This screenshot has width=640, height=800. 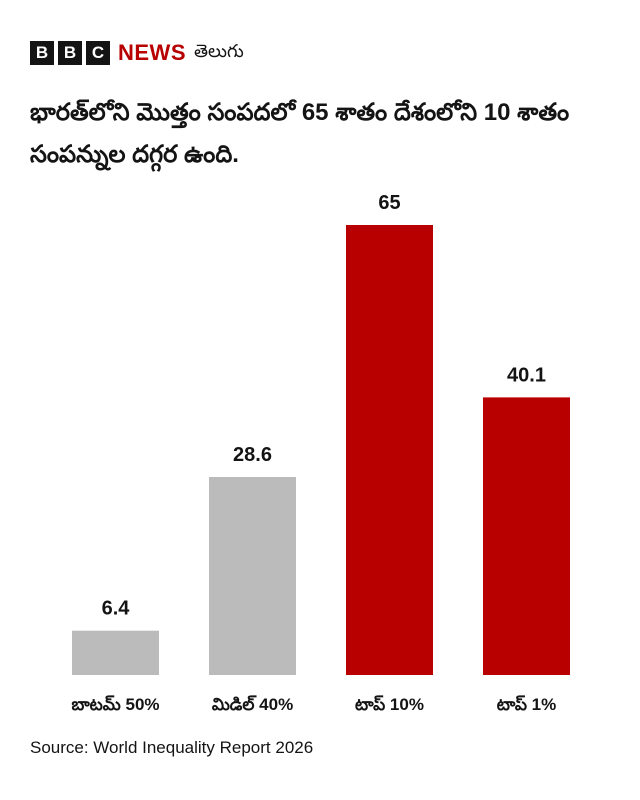 I want to click on x-tick-label: టాప్ 10%, so click(x=389, y=704).